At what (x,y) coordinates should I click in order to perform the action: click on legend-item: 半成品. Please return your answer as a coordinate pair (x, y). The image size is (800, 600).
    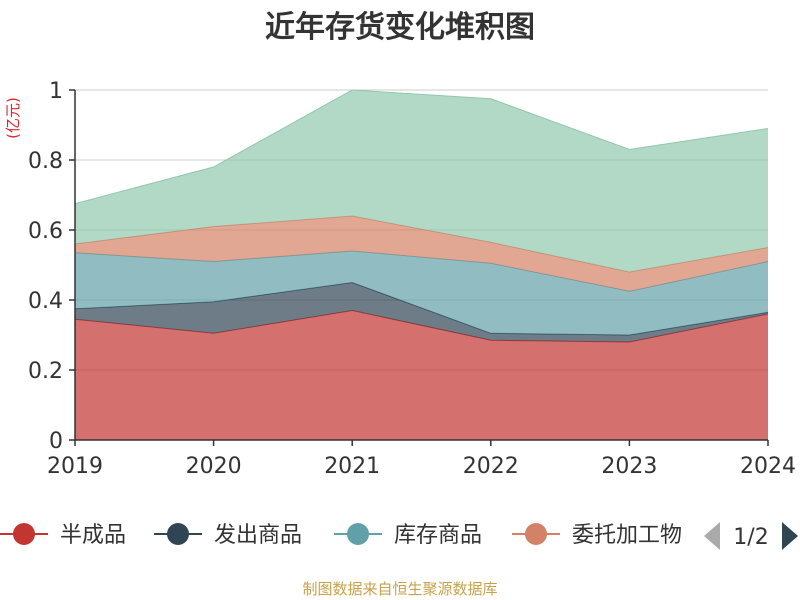
    Looking at the image, I should click on (63, 535).